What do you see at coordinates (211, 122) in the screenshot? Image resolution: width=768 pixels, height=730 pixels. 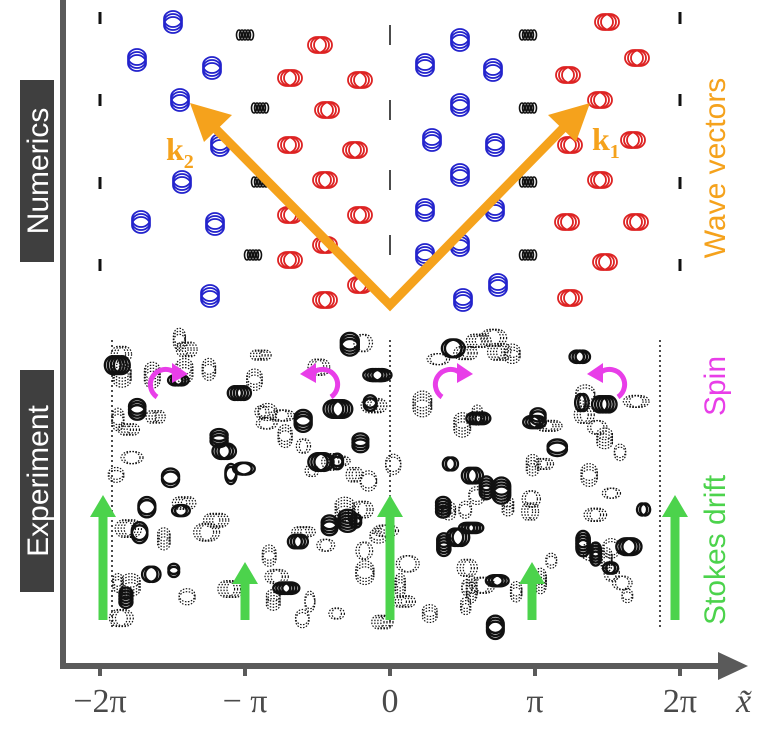 I see `k2-arrowhead` at bounding box center [211, 122].